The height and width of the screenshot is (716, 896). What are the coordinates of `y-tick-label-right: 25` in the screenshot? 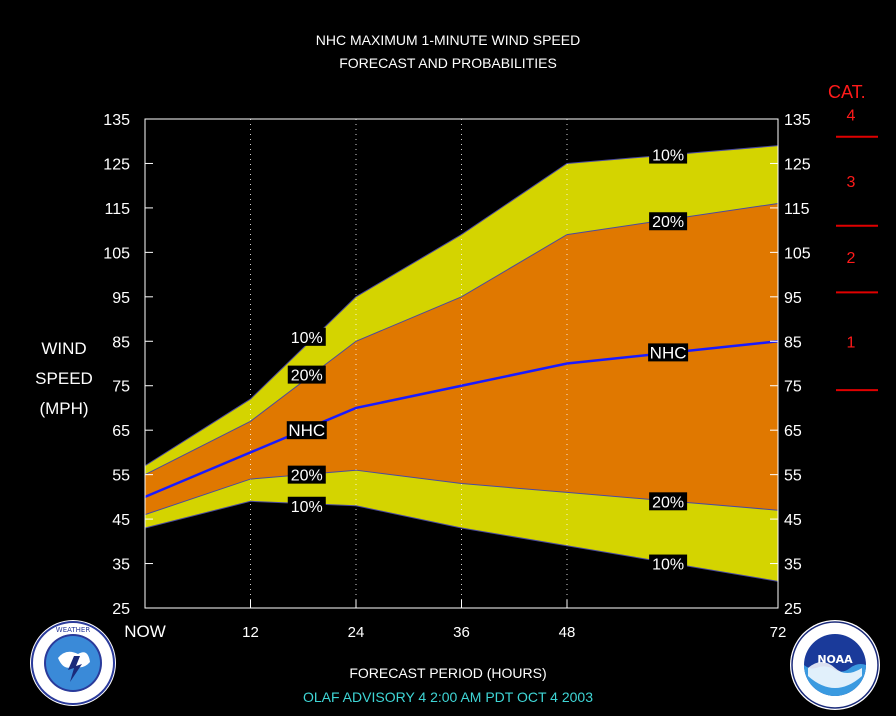 It's located at (793, 609).